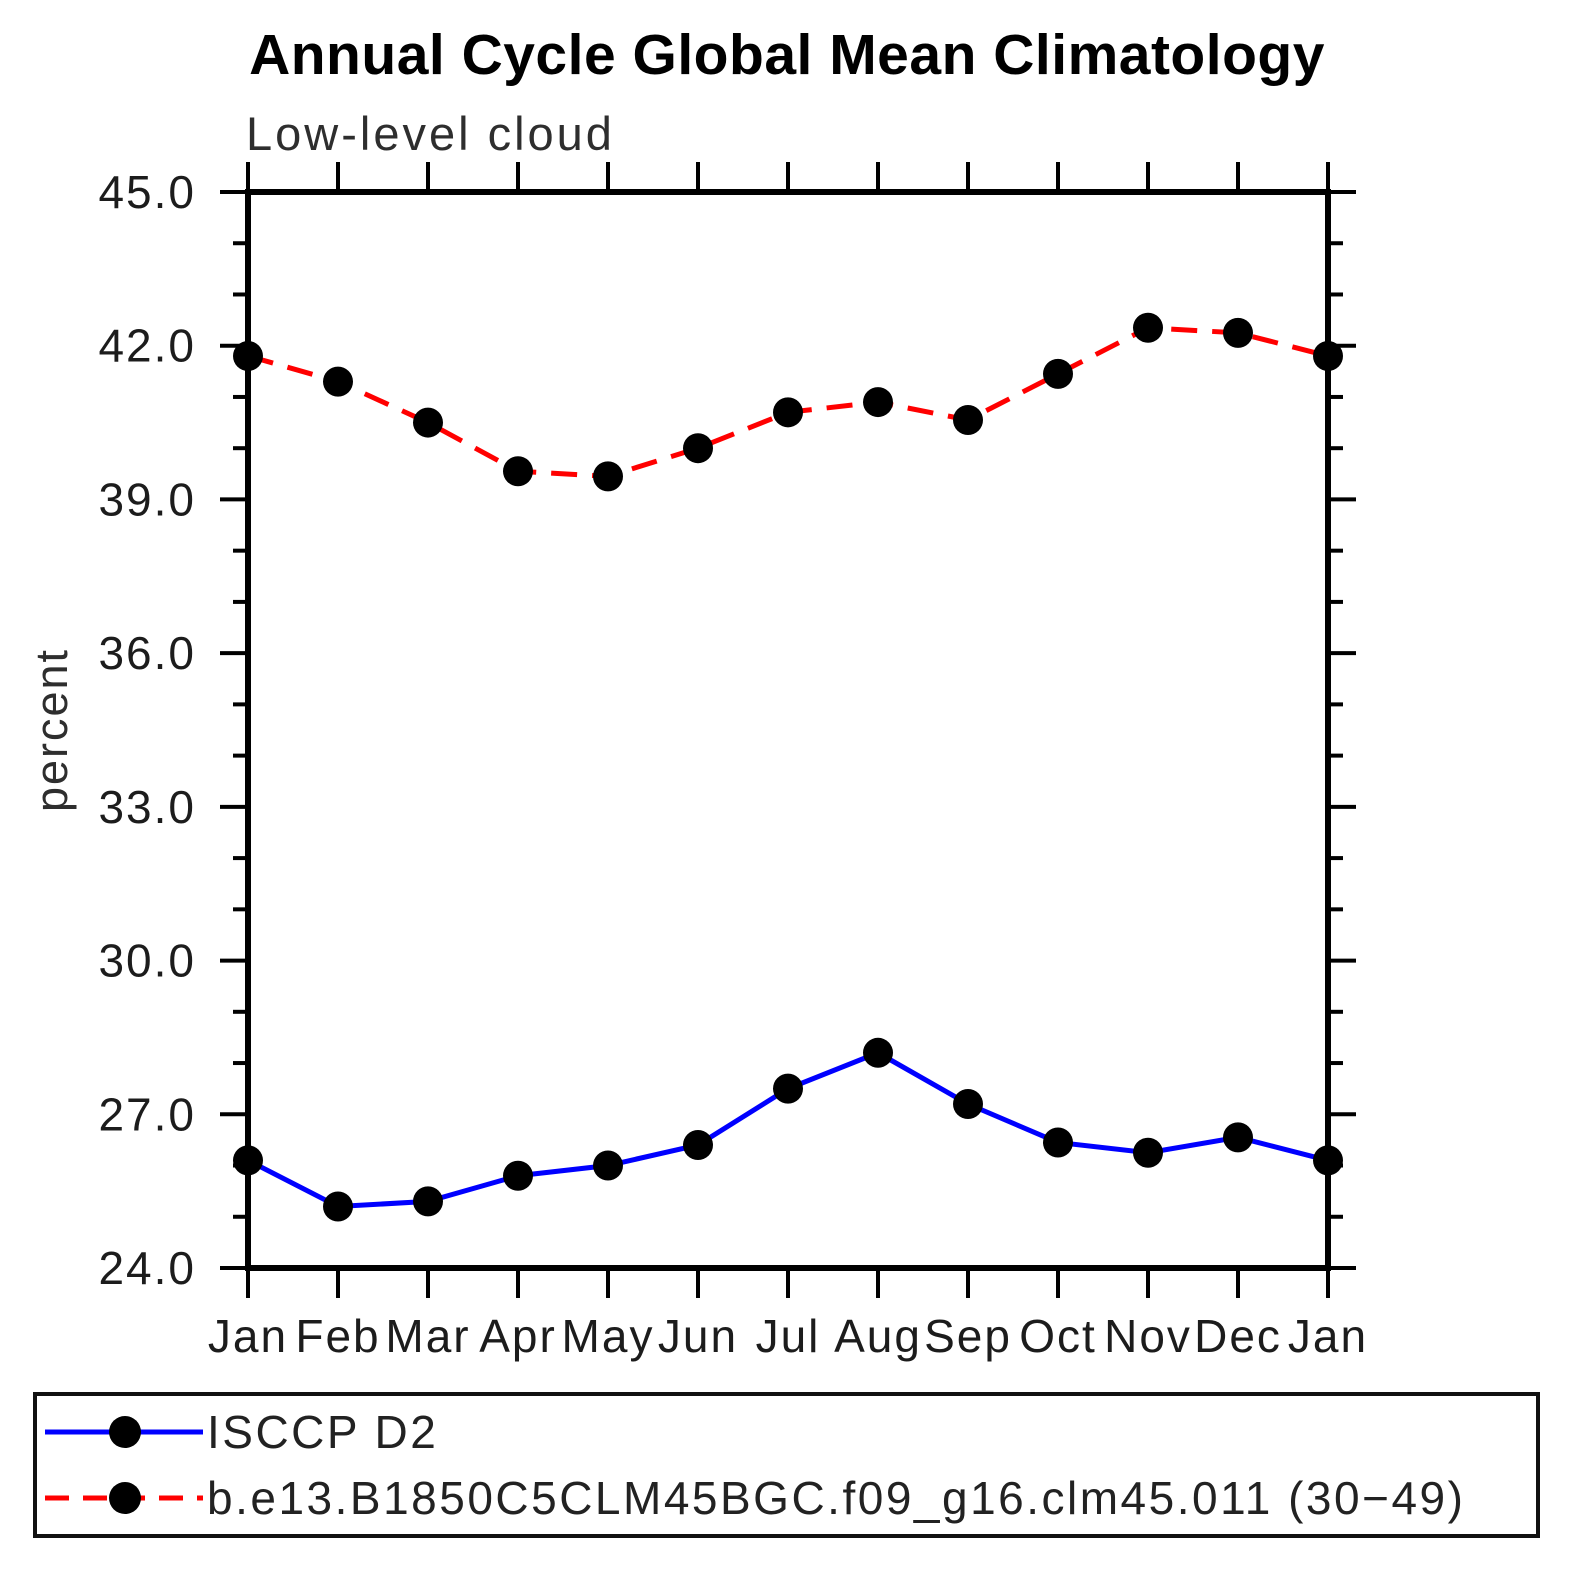 The image size is (1574, 1574). I want to click on y-tick-label: 30.0, so click(147, 961).